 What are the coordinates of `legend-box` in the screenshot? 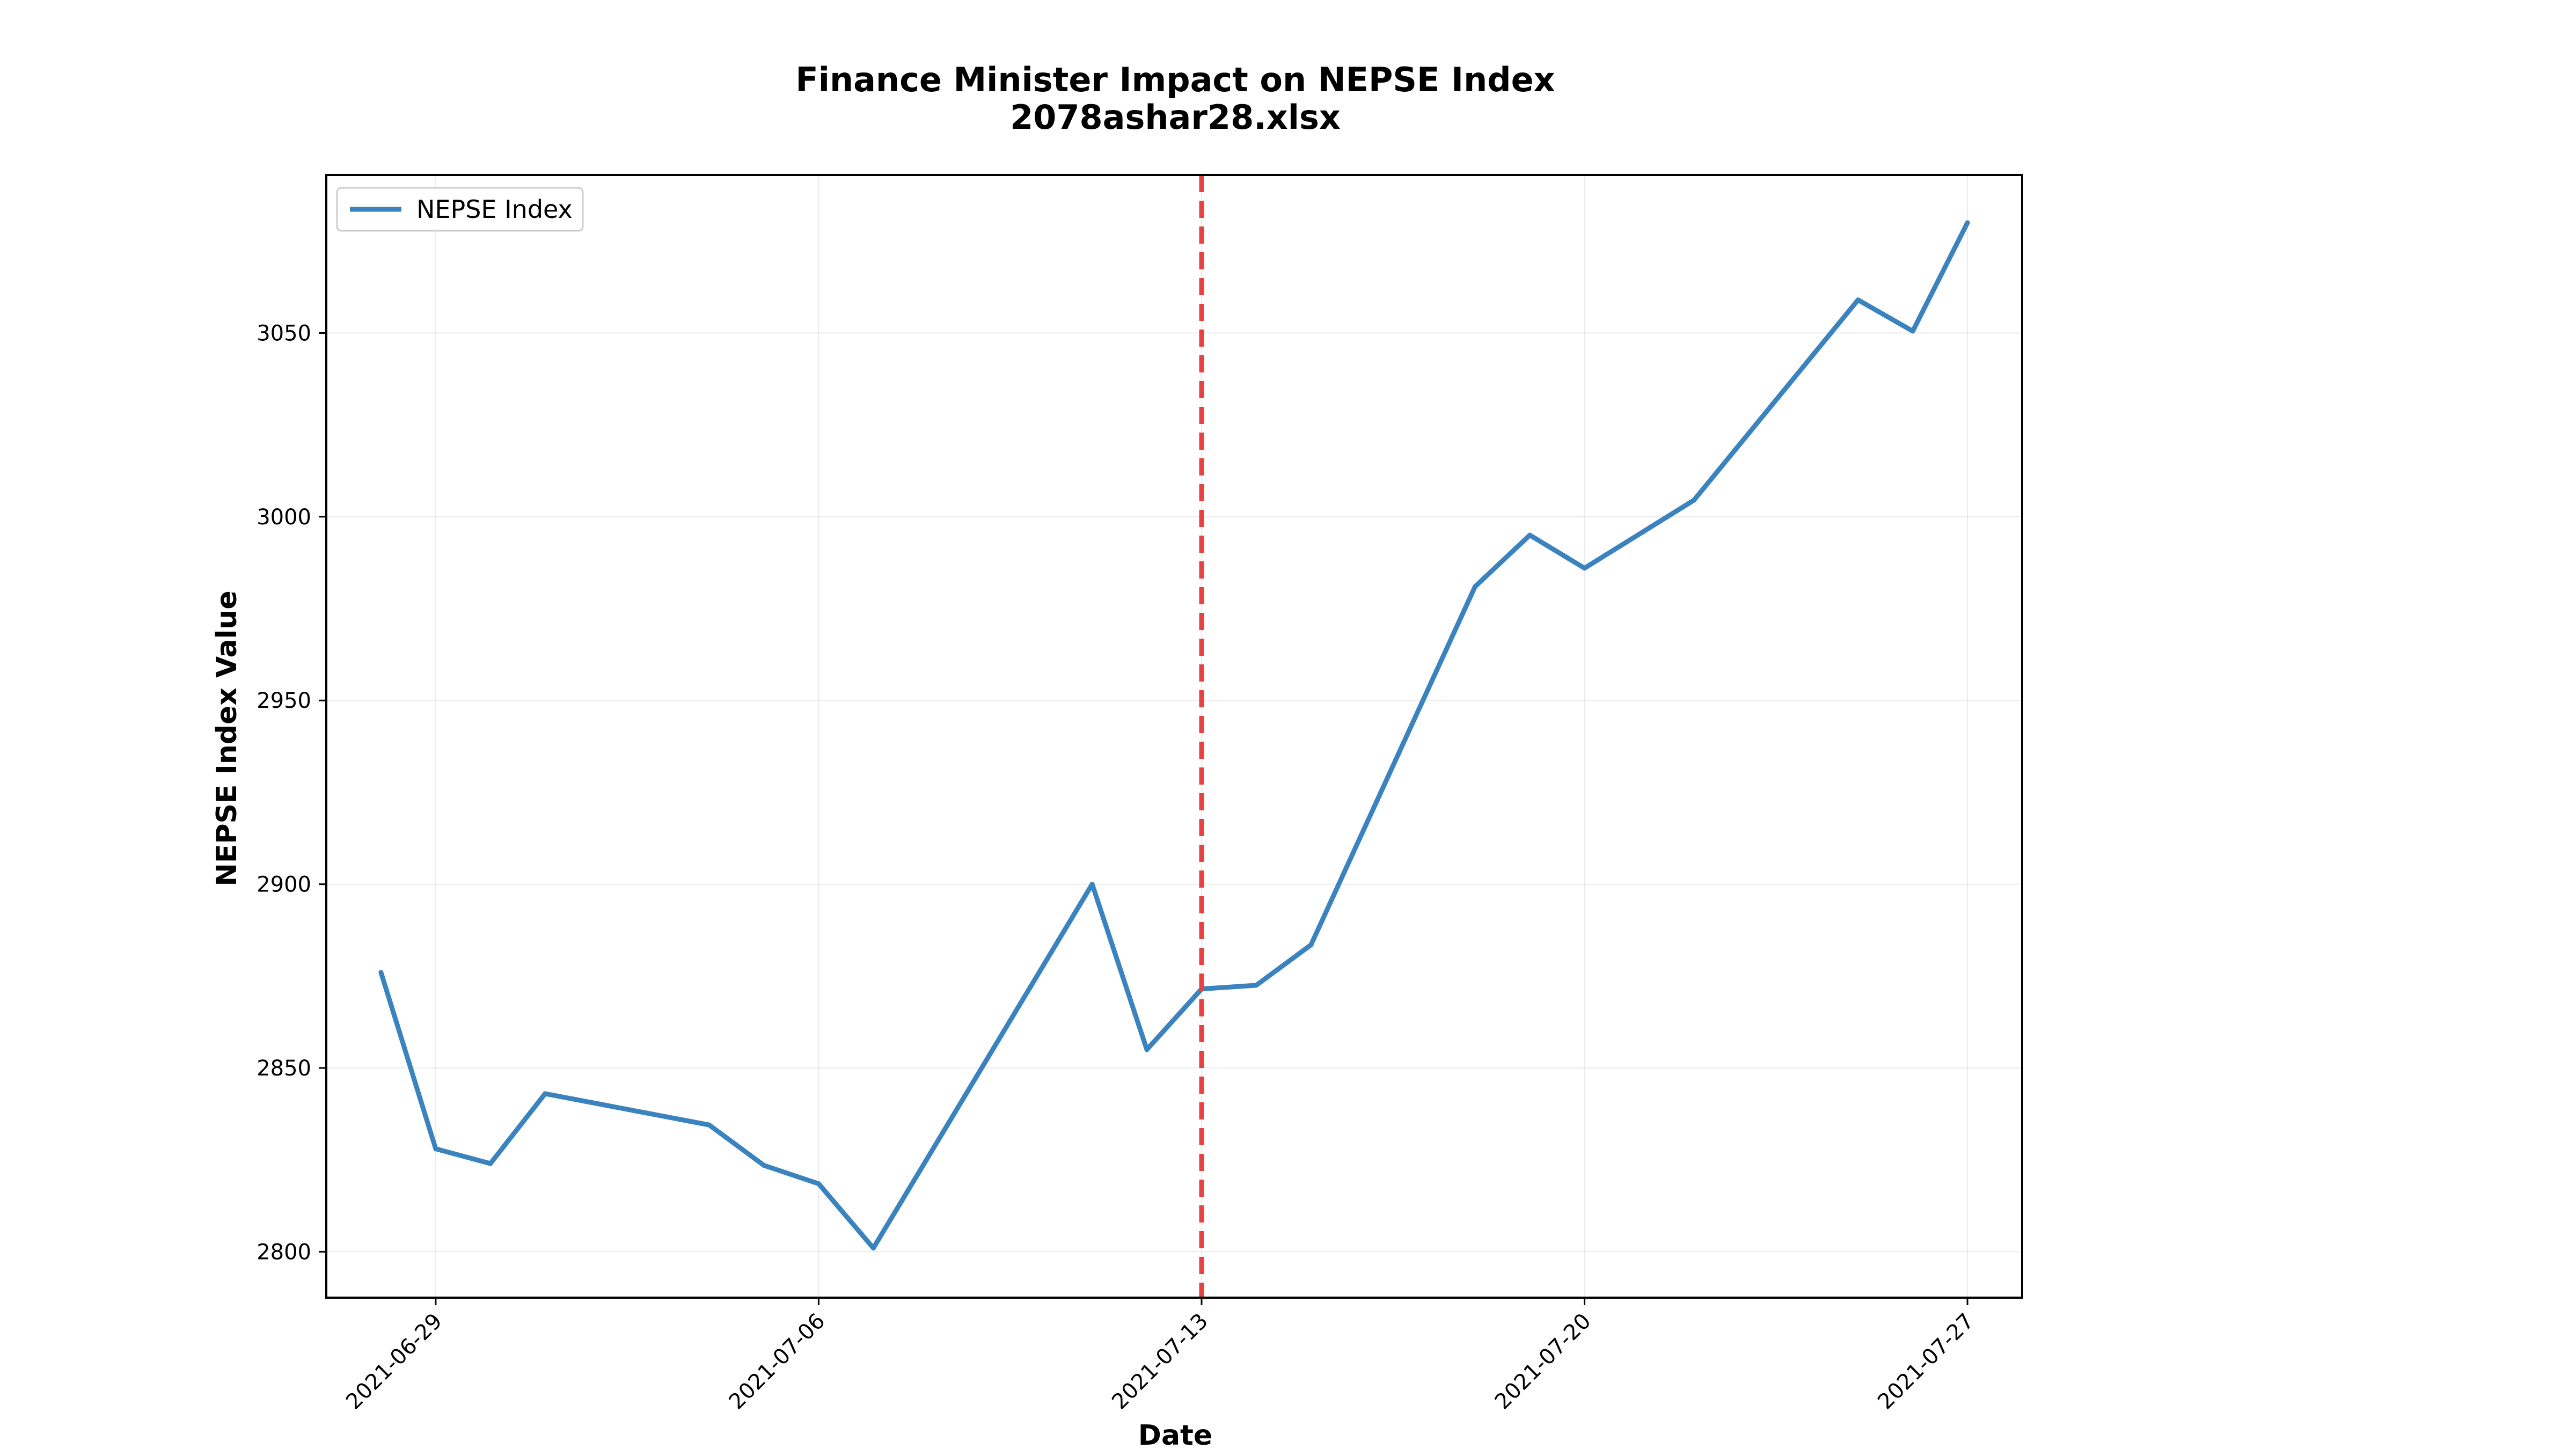 It's located at (460, 209).